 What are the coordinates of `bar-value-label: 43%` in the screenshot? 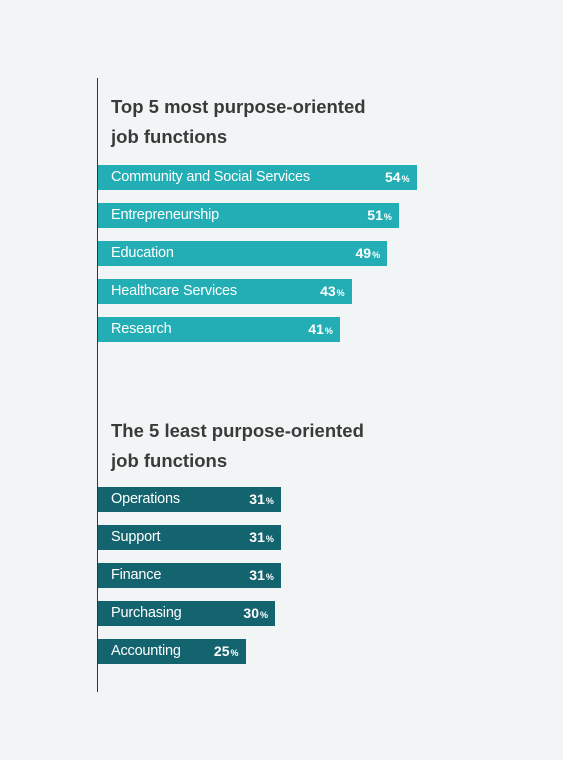 It's located at (332, 292).